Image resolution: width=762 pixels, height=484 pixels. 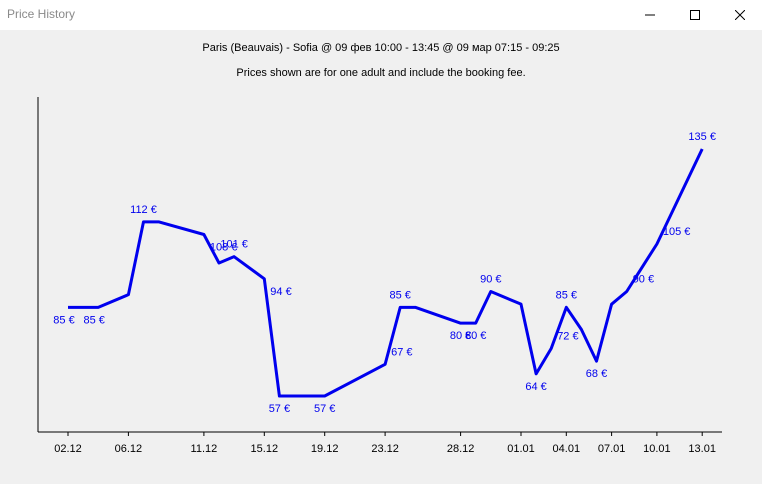 I want to click on data-label: 67 €, so click(x=401, y=352).